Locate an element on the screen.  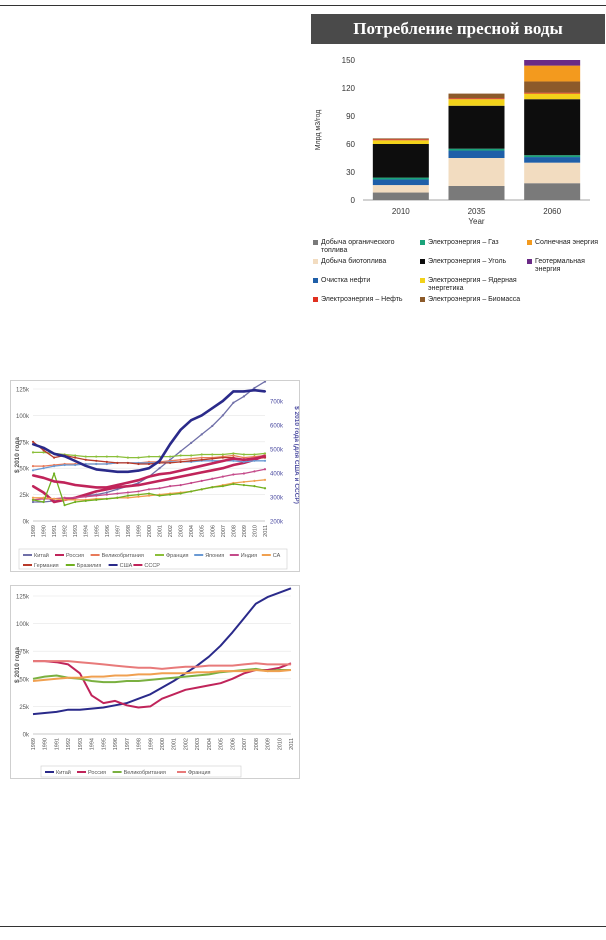
y-right-tick-label: 700k is located at coordinates (277, 403).